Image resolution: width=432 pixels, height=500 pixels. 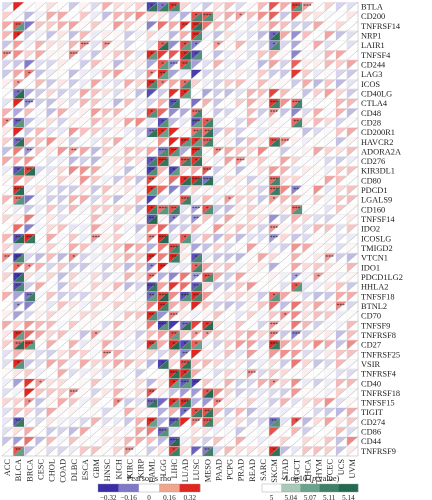 I want to click on cancer-label: DLBC, so click(x=74, y=470).